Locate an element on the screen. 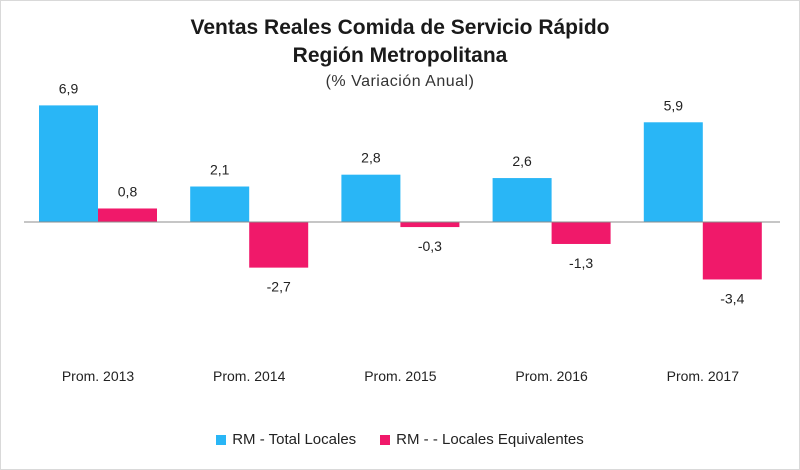 Image resolution: width=800 pixels, height=470 pixels. bar-rm-locales-equivalentes-prom-2014 is located at coordinates (279, 245).